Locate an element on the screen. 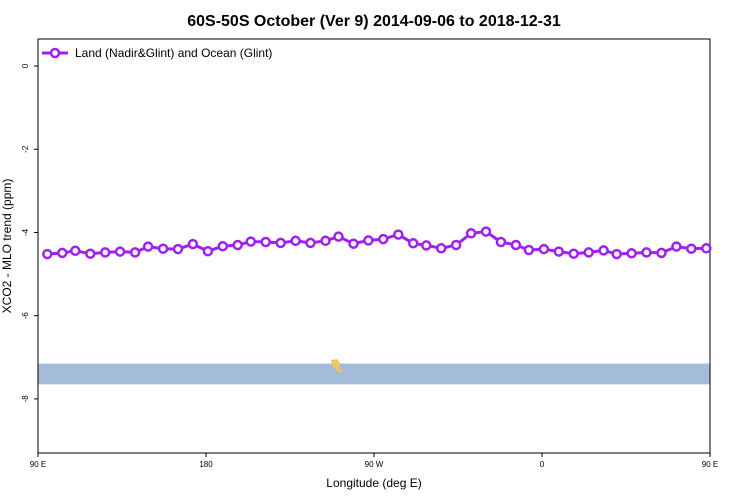 This screenshot has width=750, height=500. y-tick-label: -8 is located at coordinates (25, 399).